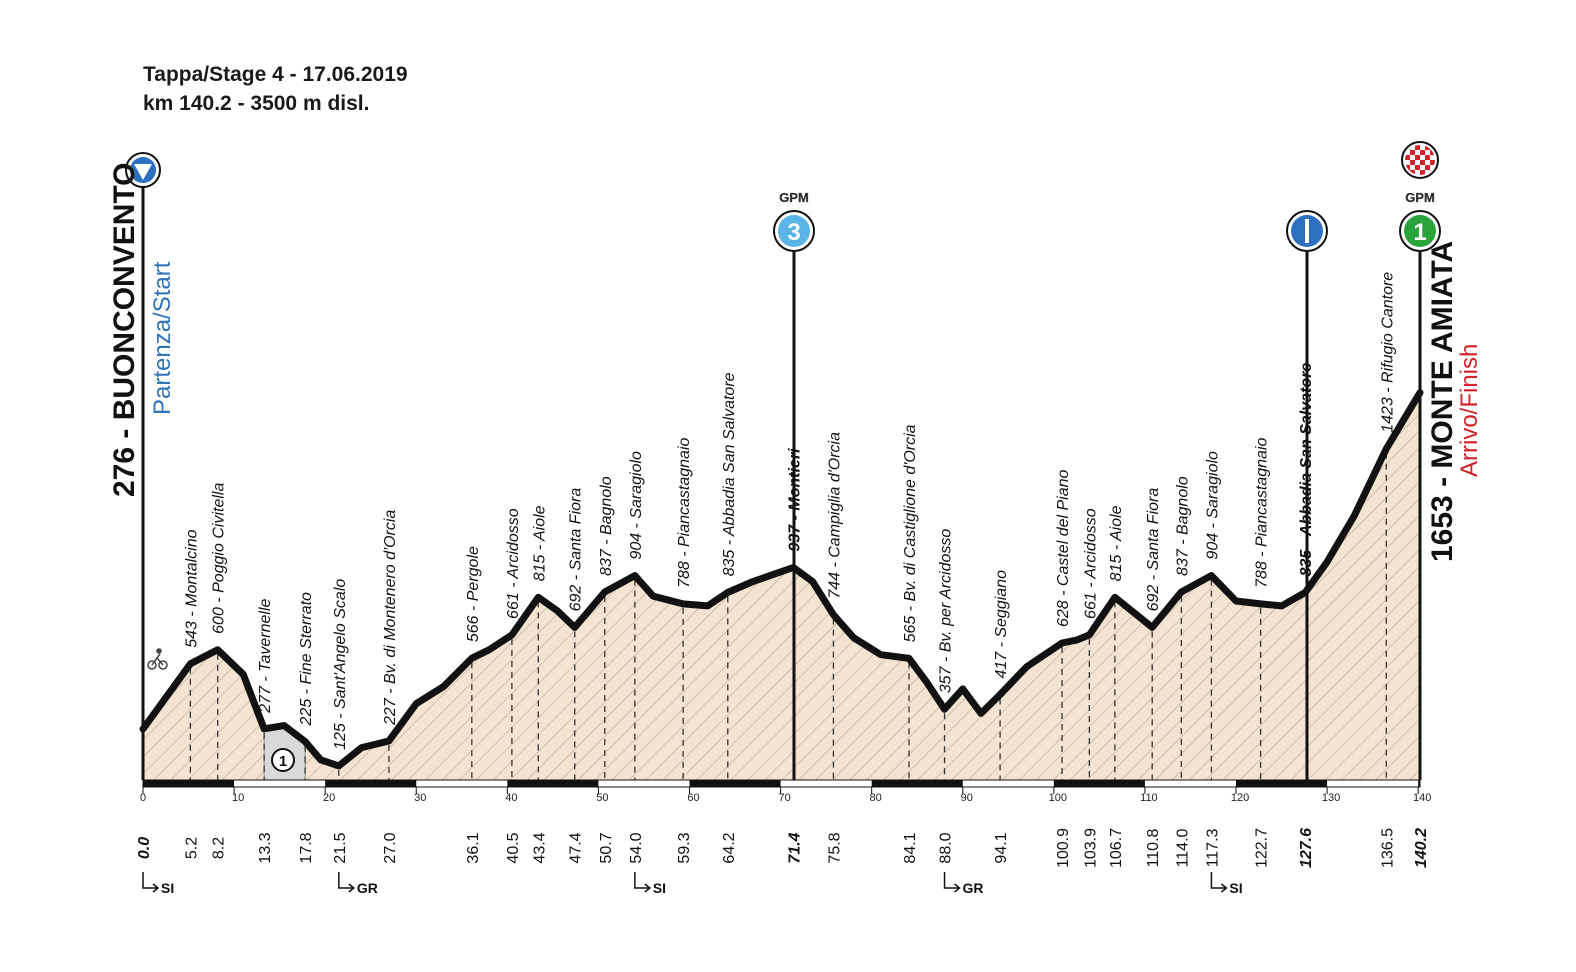  What do you see at coordinates (1058, 798) in the screenshot?
I see `axis-tick-label: 100` at bounding box center [1058, 798].